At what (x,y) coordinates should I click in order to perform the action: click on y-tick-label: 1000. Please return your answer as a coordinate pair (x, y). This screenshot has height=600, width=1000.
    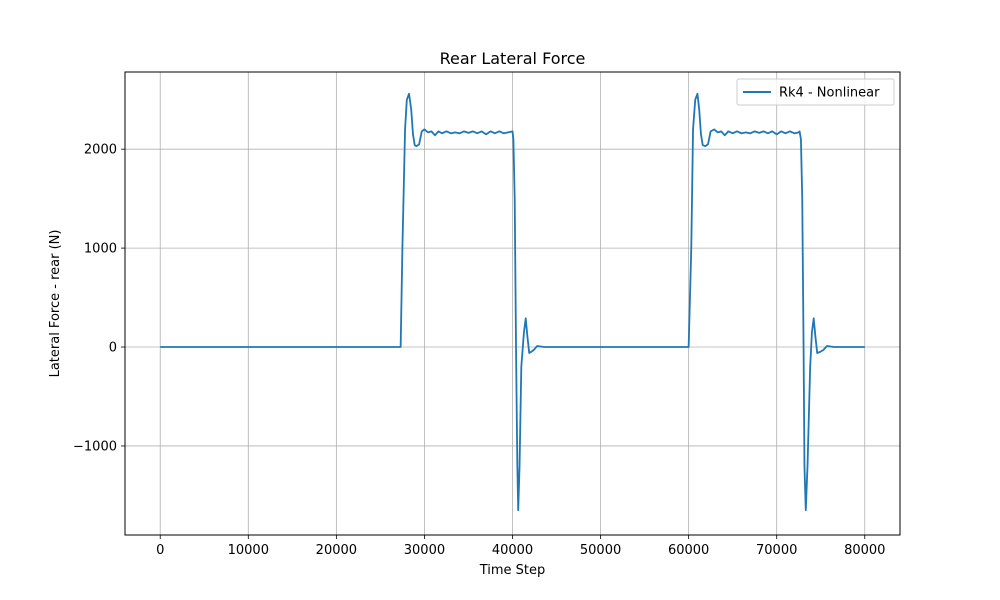
    Looking at the image, I should click on (100, 249).